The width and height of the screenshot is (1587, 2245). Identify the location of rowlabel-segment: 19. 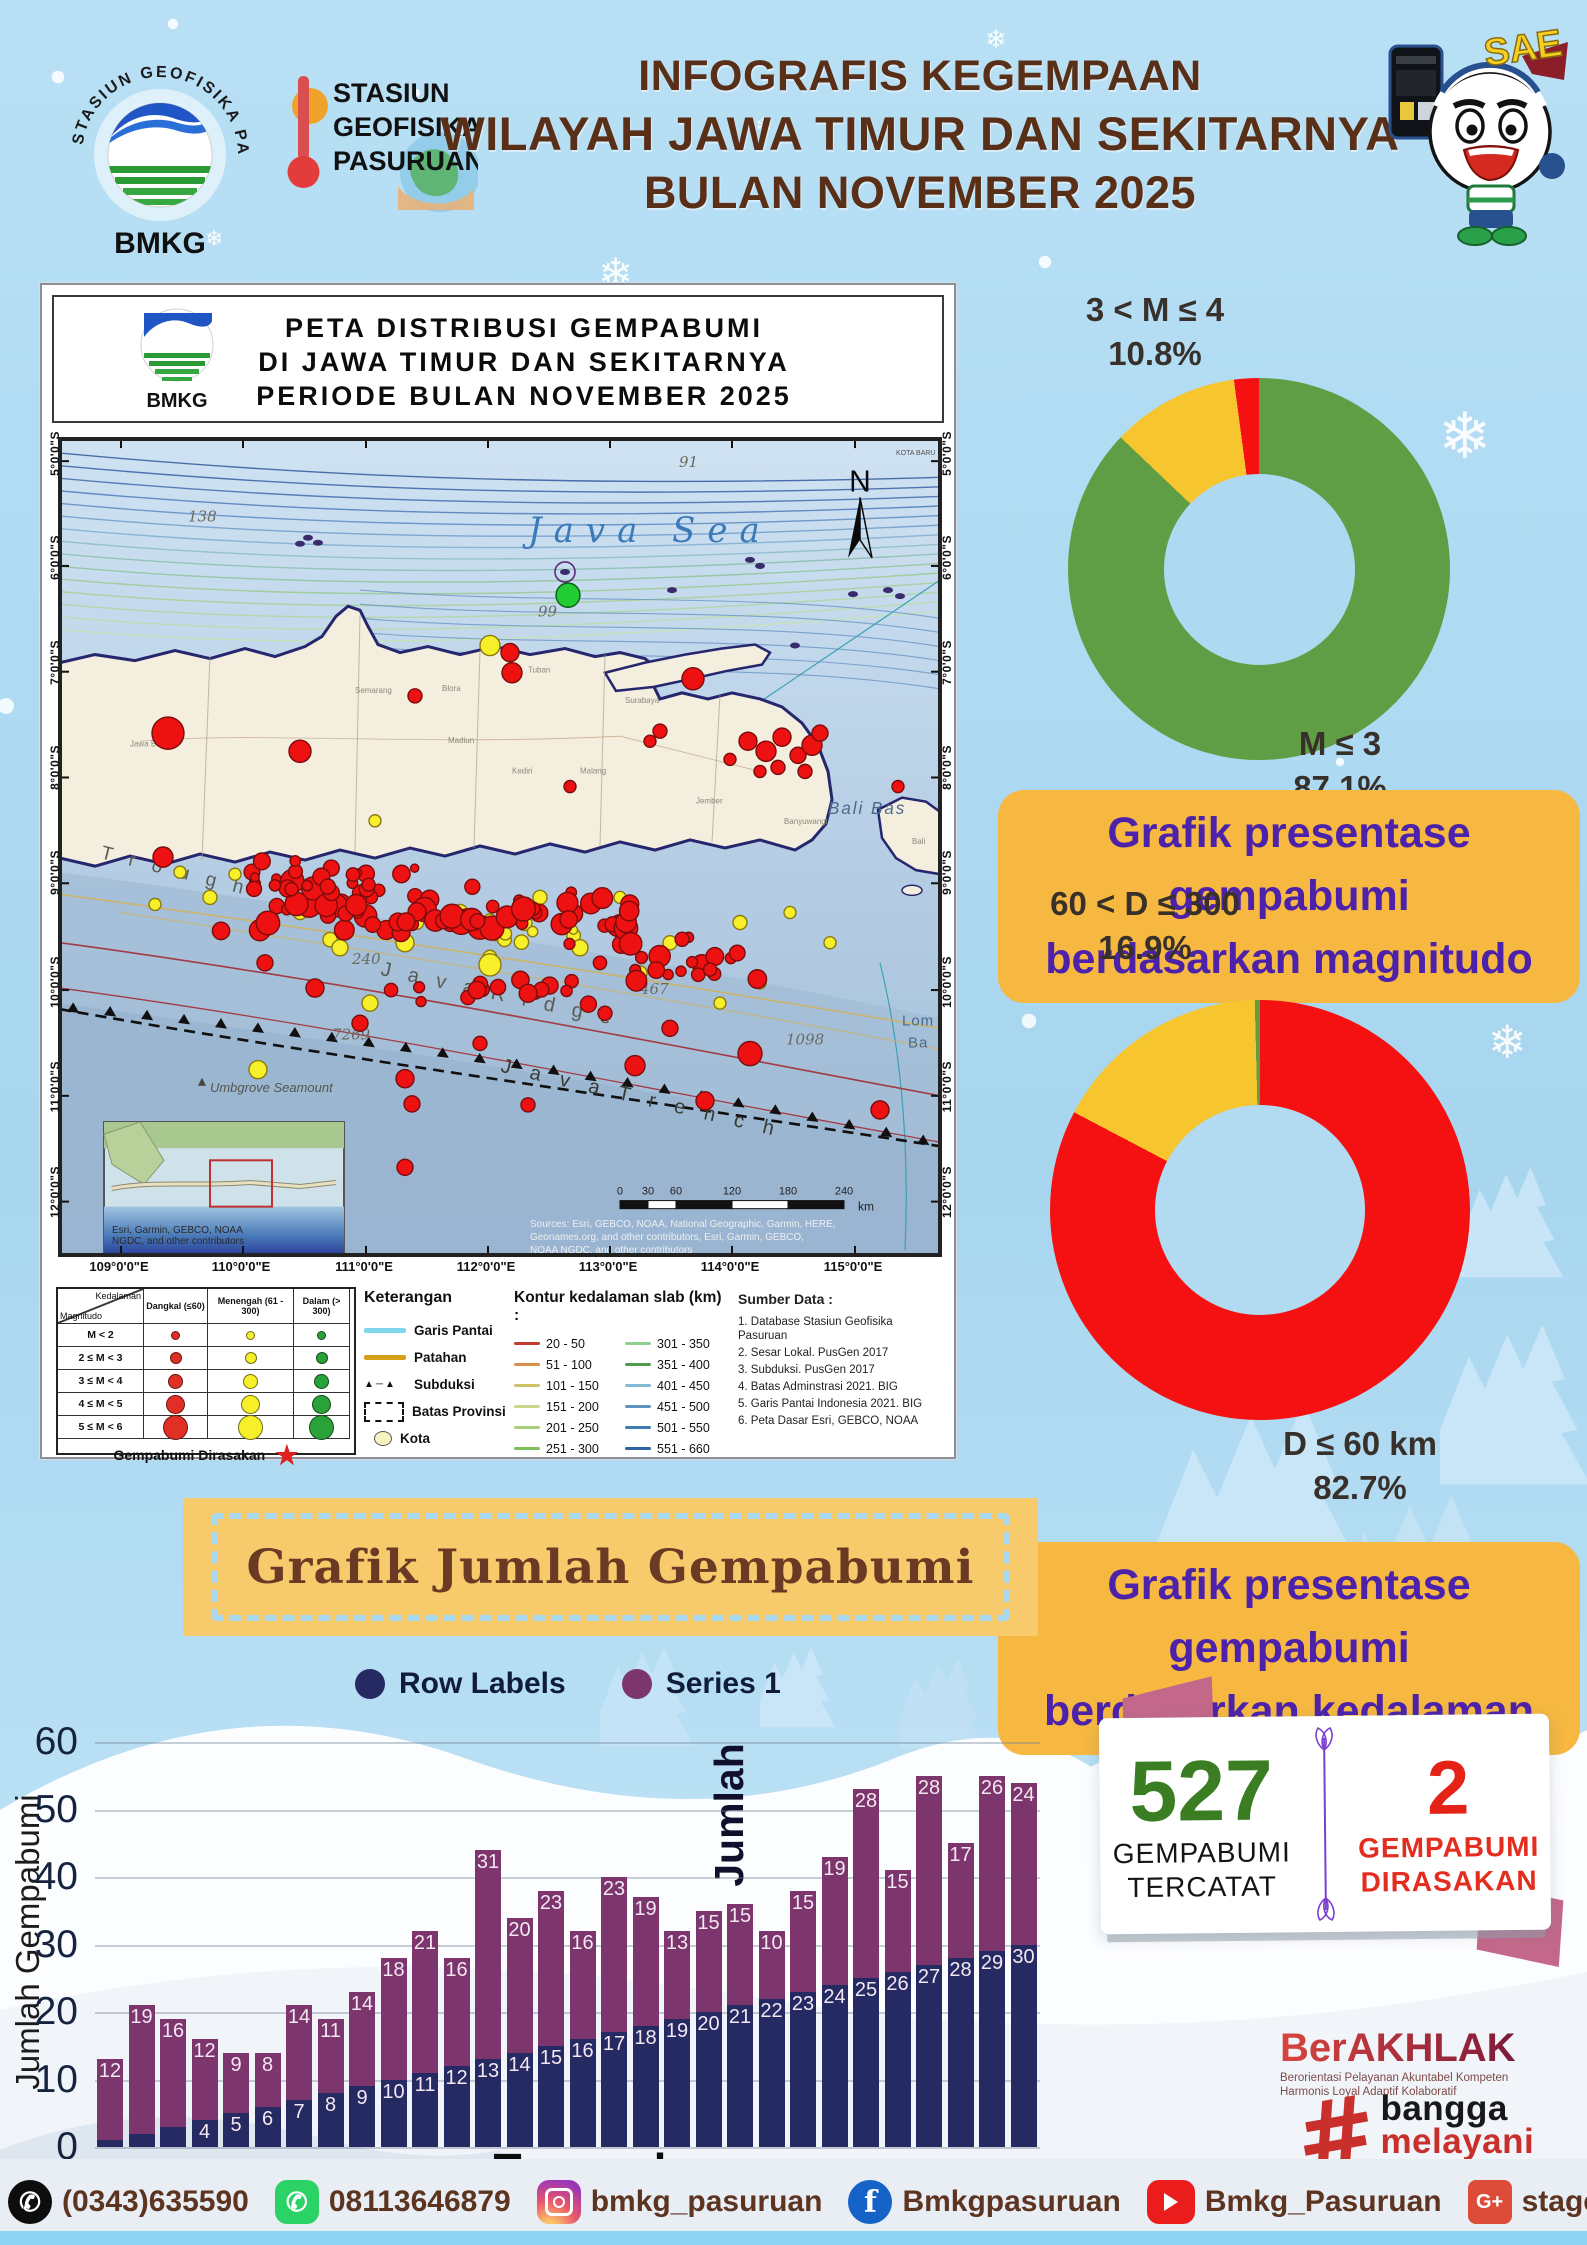
(677, 2082).